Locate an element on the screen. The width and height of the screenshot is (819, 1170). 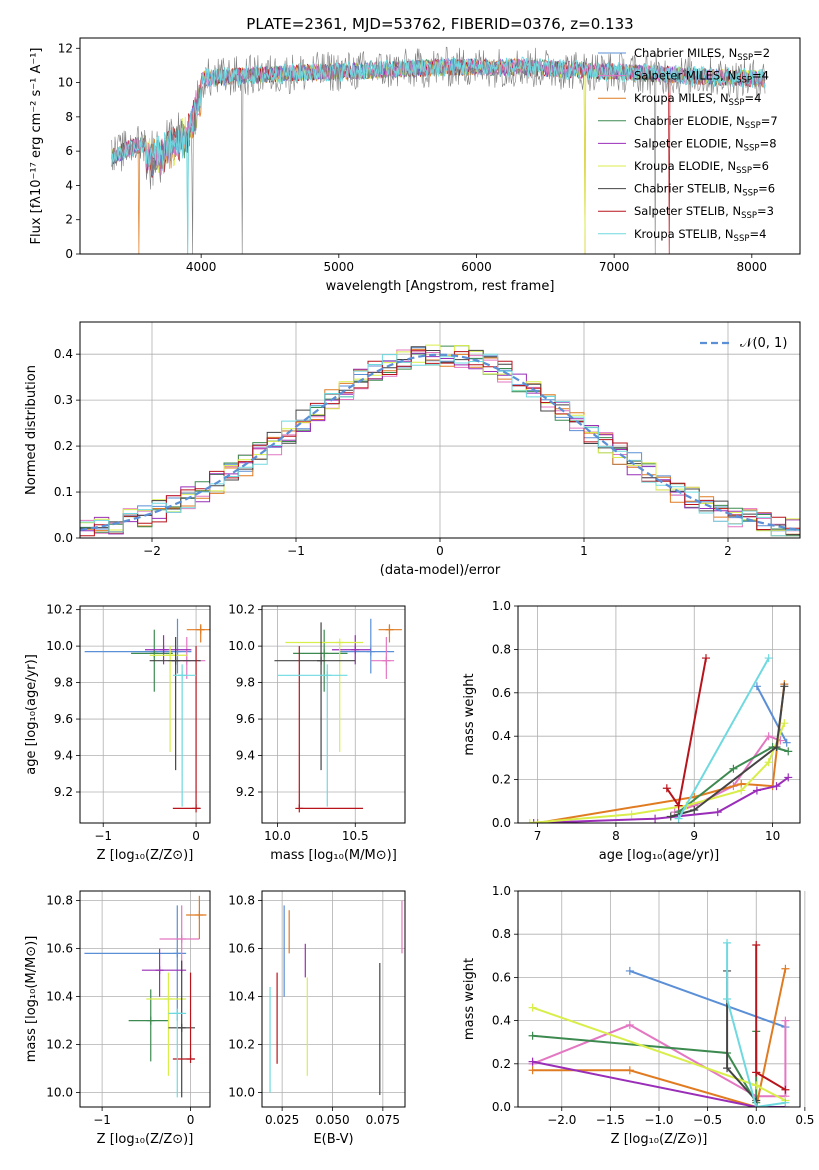
y-tick-label: 10 is located at coordinates (65, 83).